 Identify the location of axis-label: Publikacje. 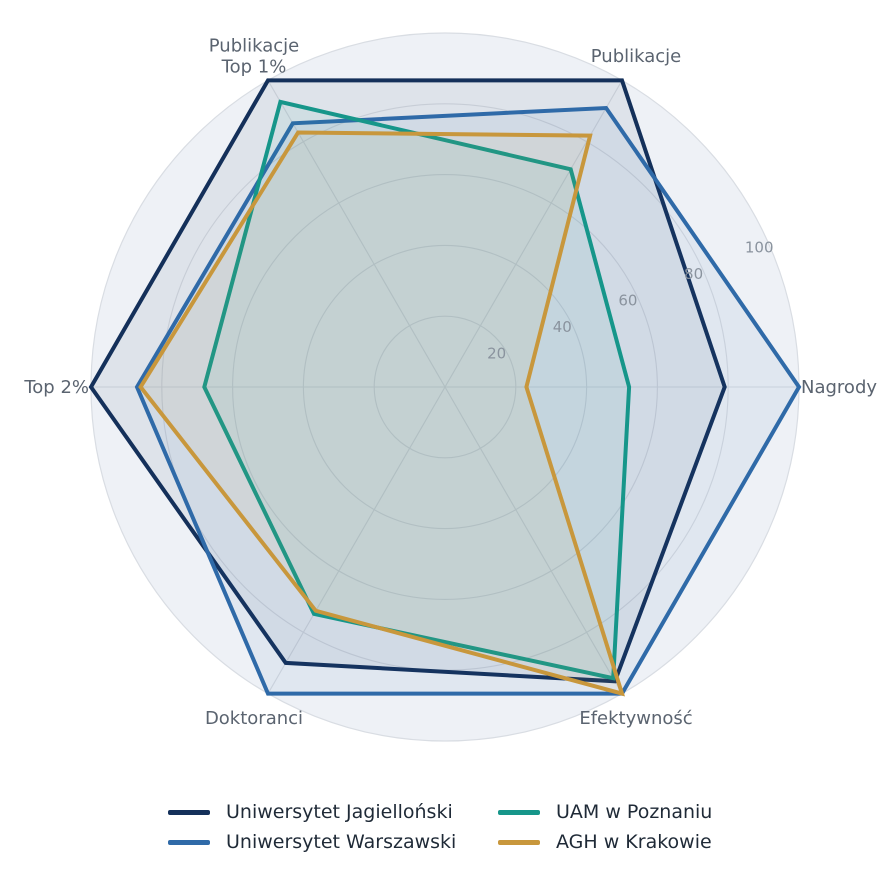
(636, 56).